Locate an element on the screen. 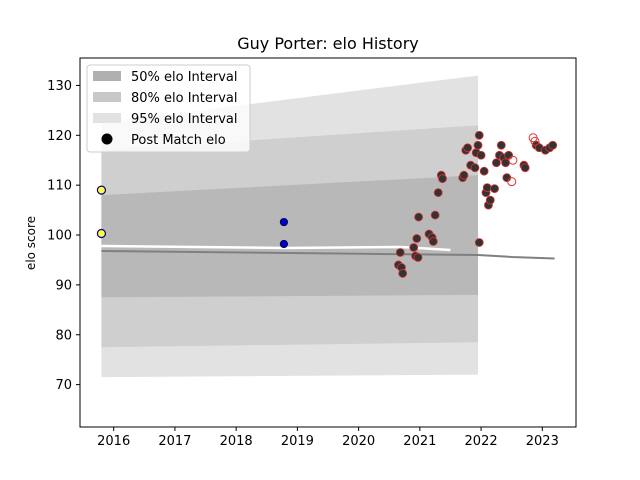 The height and width of the screenshot is (480, 640). legend-marker-post-match is located at coordinates (107, 139).